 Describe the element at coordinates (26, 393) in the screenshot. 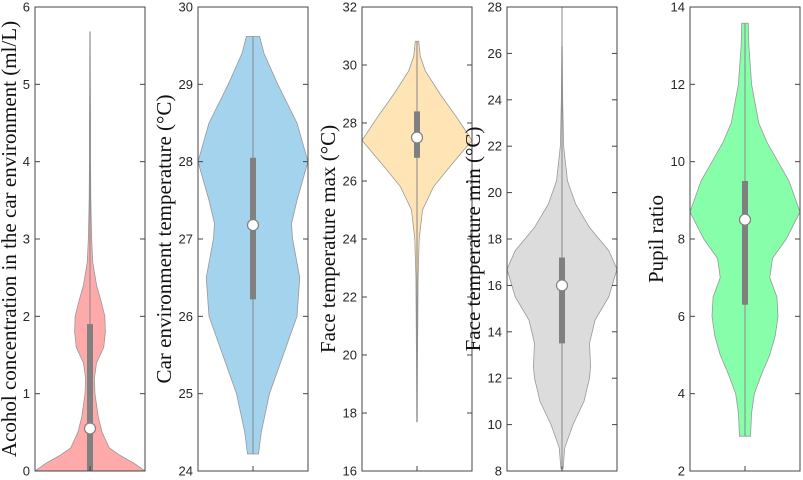

I see `y-tick-label: 1` at that location.